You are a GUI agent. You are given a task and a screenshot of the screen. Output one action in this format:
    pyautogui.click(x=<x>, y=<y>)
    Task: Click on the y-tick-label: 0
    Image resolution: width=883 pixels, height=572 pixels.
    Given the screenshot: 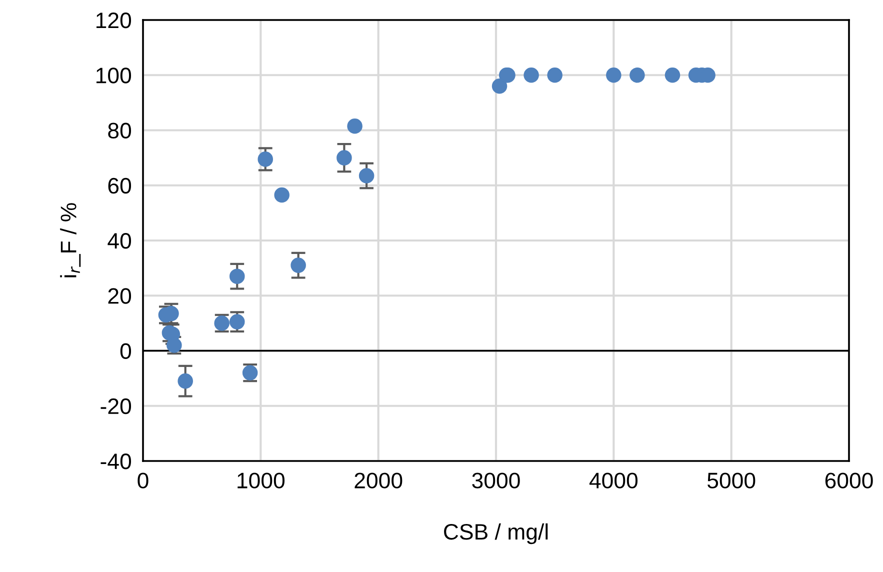 What is the action you would take?
    pyautogui.click(x=126, y=351)
    